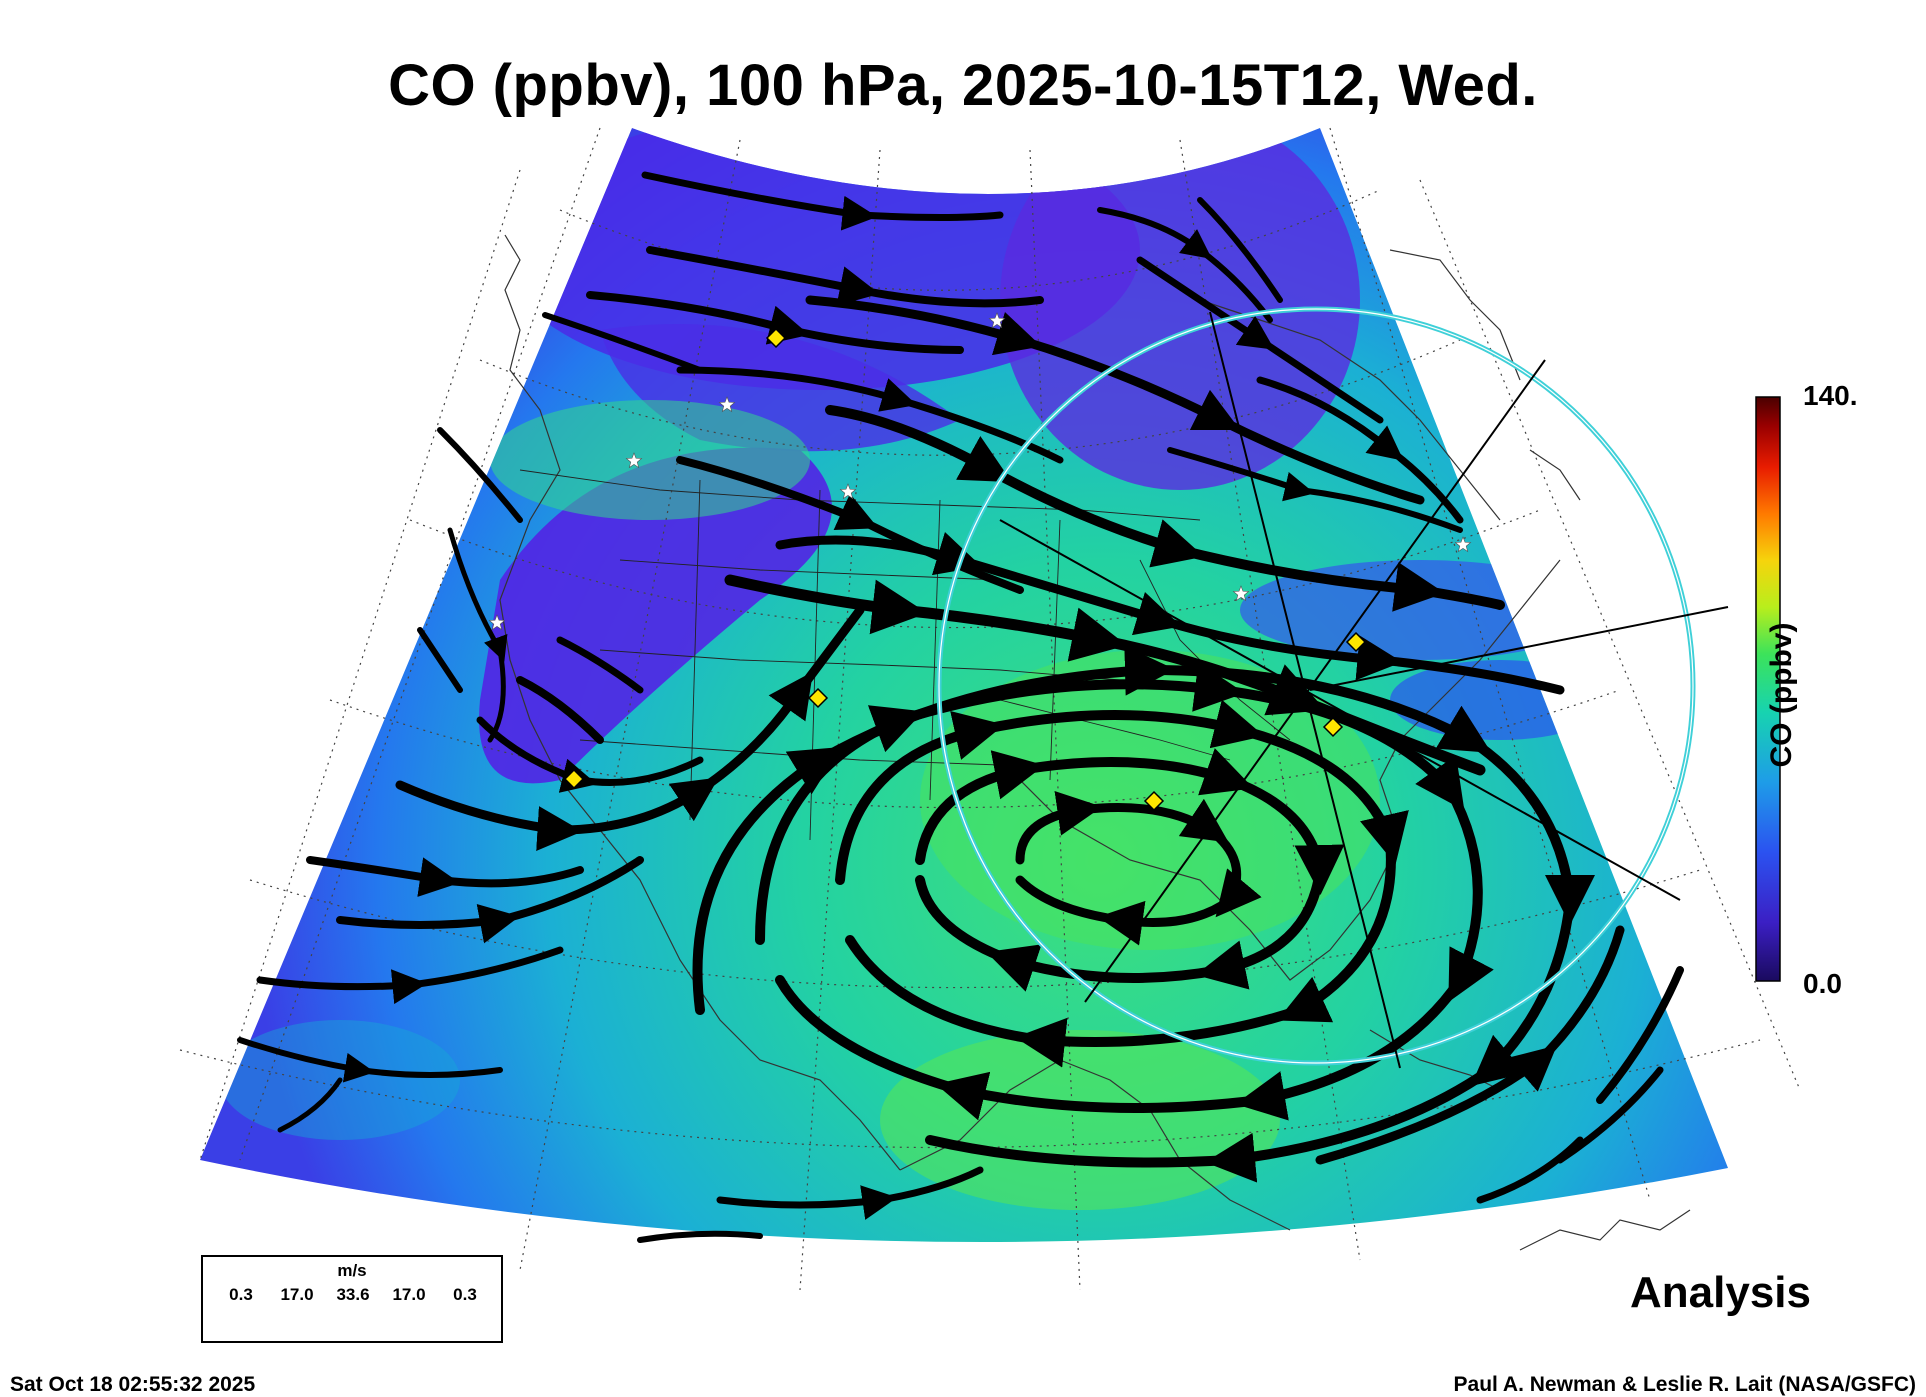  What do you see at coordinates (133, 1384) in the screenshot?
I see `timestamp: Sat Oct 18 02:55:32 2025` at bounding box center [133, 1384].